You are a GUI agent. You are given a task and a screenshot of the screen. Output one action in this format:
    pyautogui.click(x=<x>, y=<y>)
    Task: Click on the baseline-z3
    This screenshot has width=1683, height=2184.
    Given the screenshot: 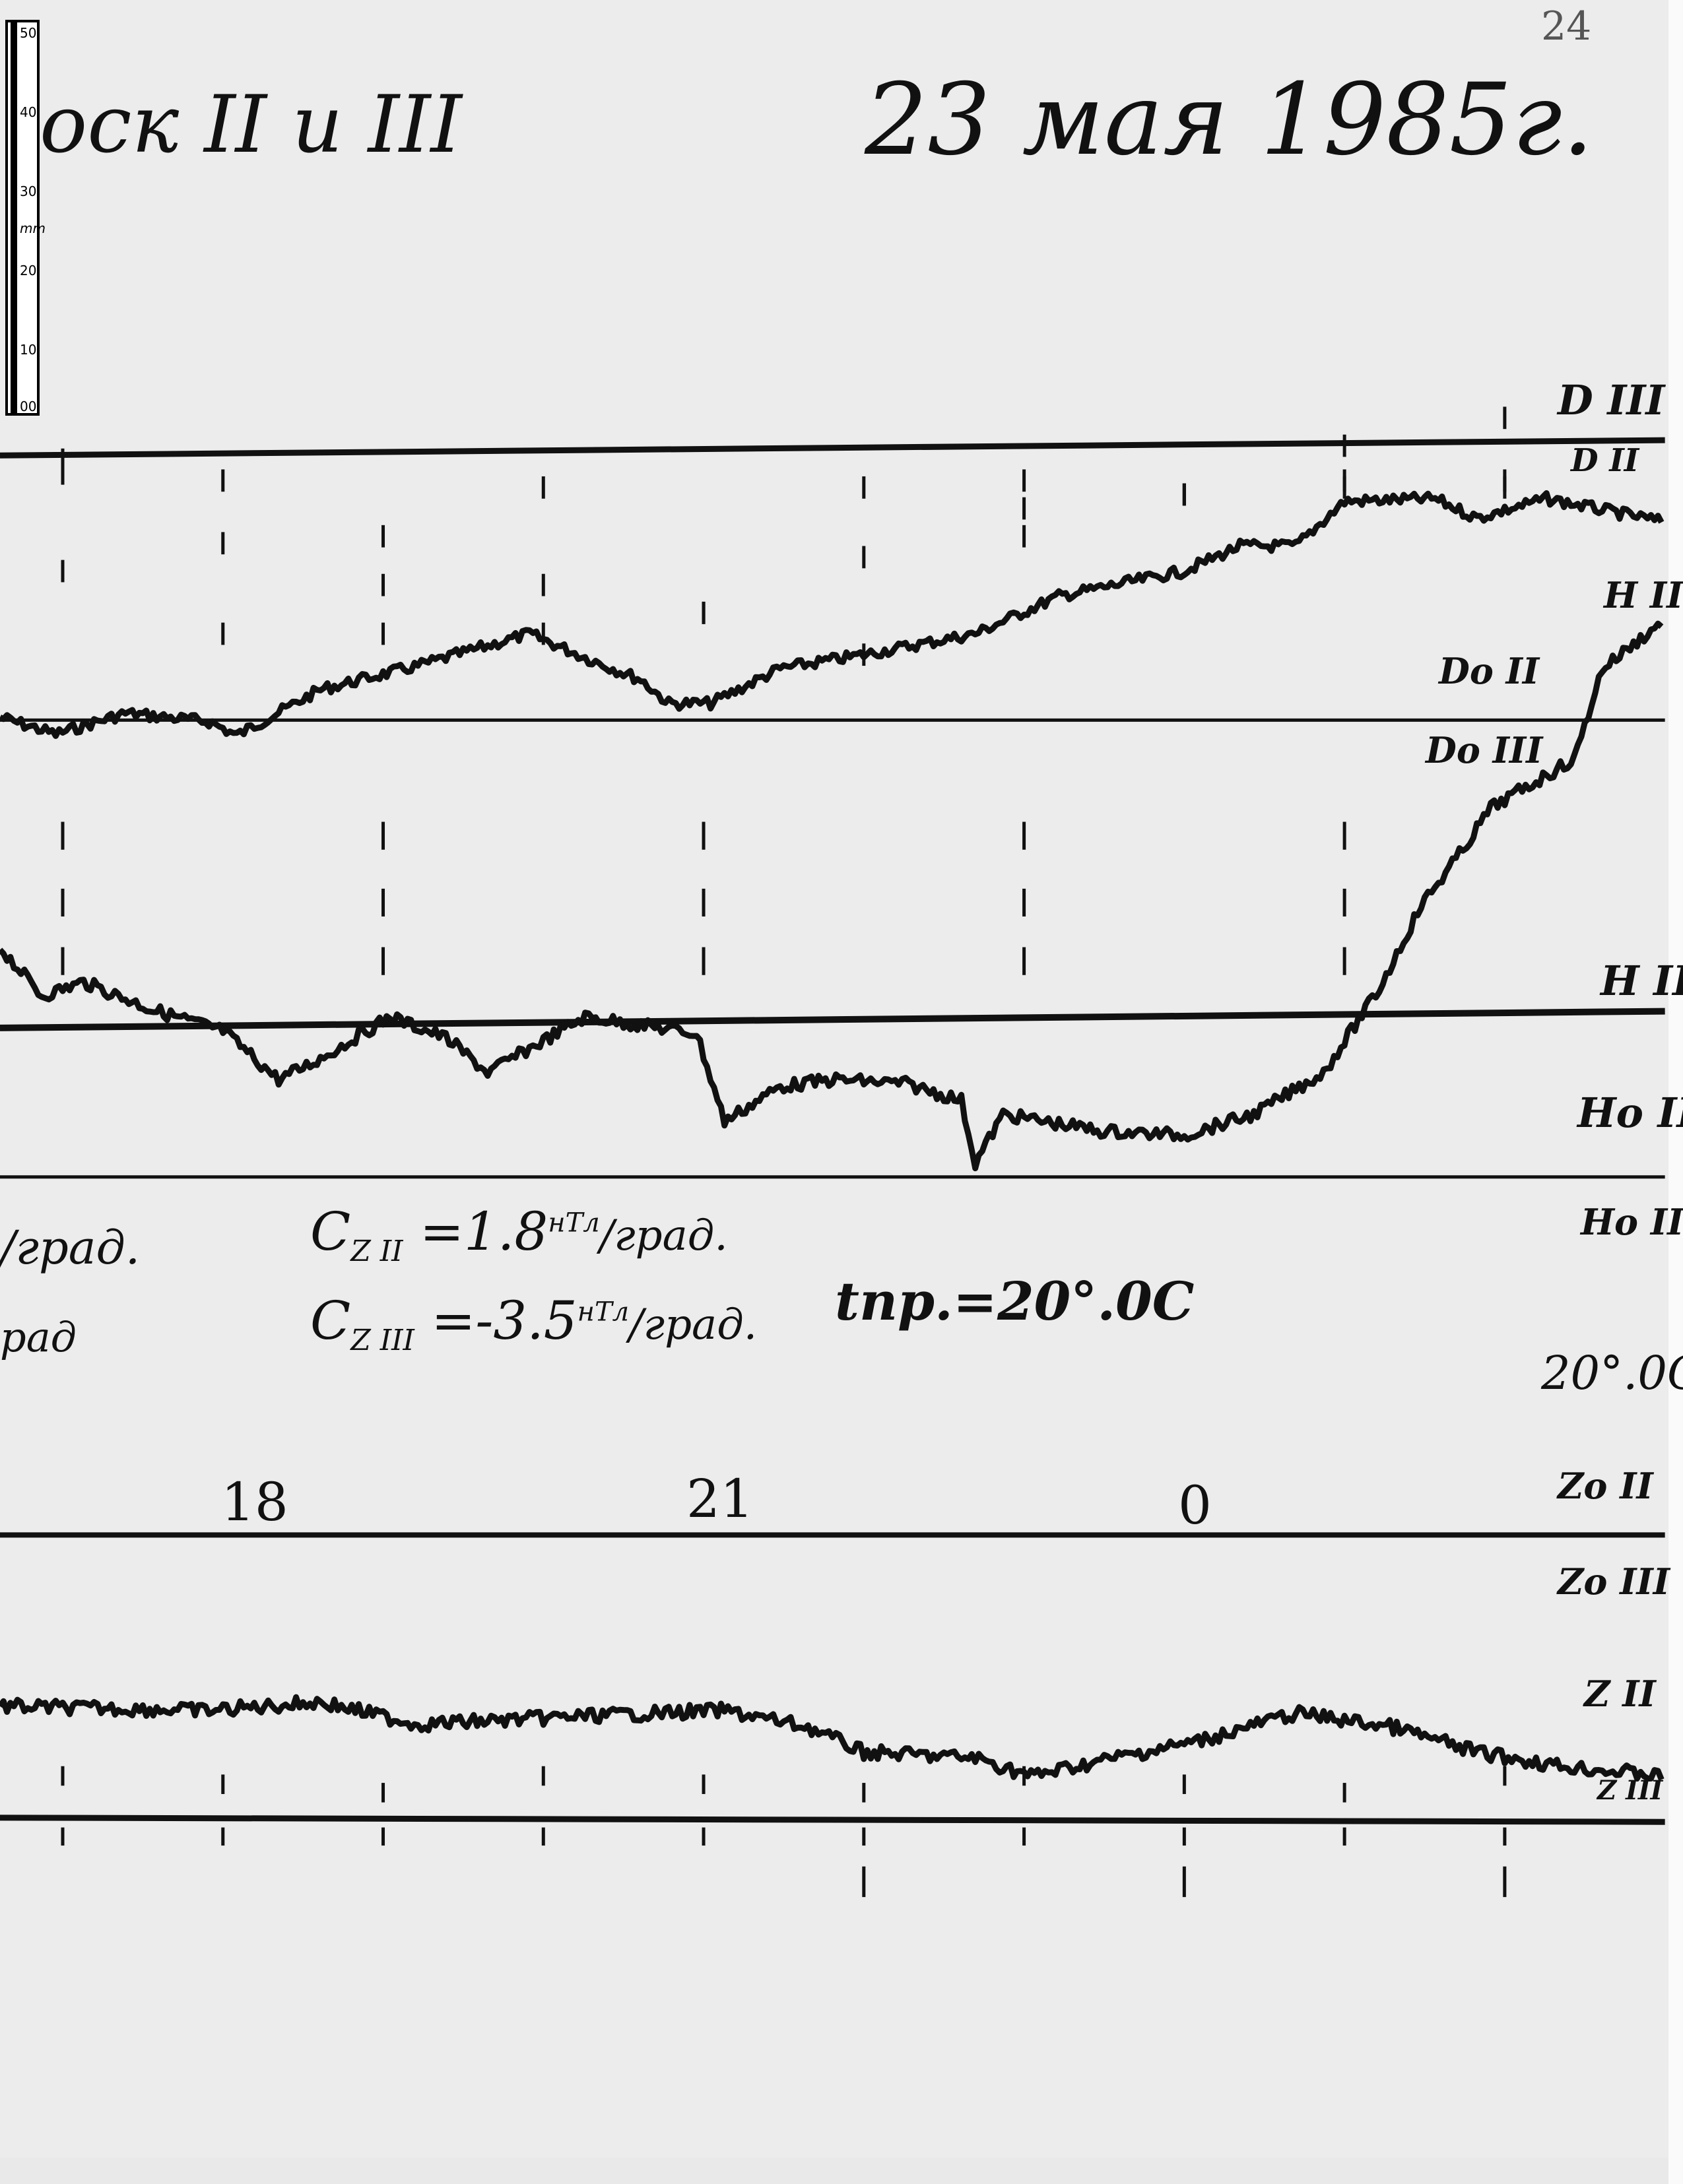 What is the action you would take?
    pyautogui.click(x=832, y=1820)
    